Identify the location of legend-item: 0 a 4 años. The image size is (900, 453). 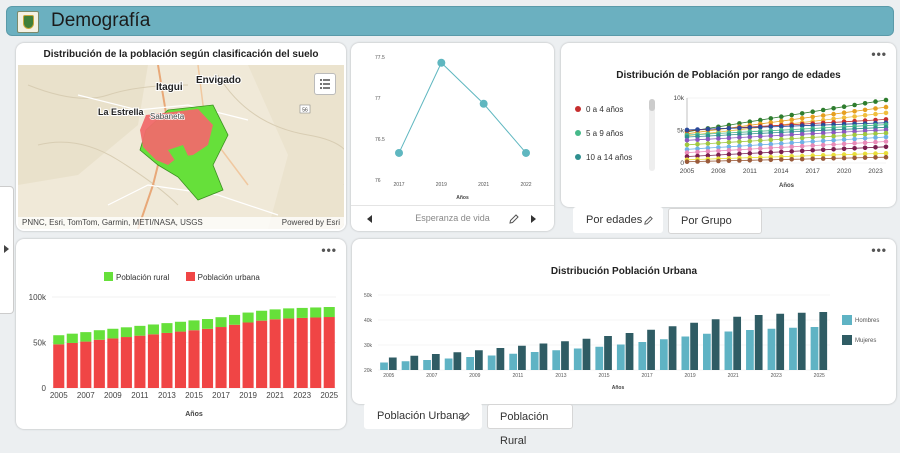
(615, 117).